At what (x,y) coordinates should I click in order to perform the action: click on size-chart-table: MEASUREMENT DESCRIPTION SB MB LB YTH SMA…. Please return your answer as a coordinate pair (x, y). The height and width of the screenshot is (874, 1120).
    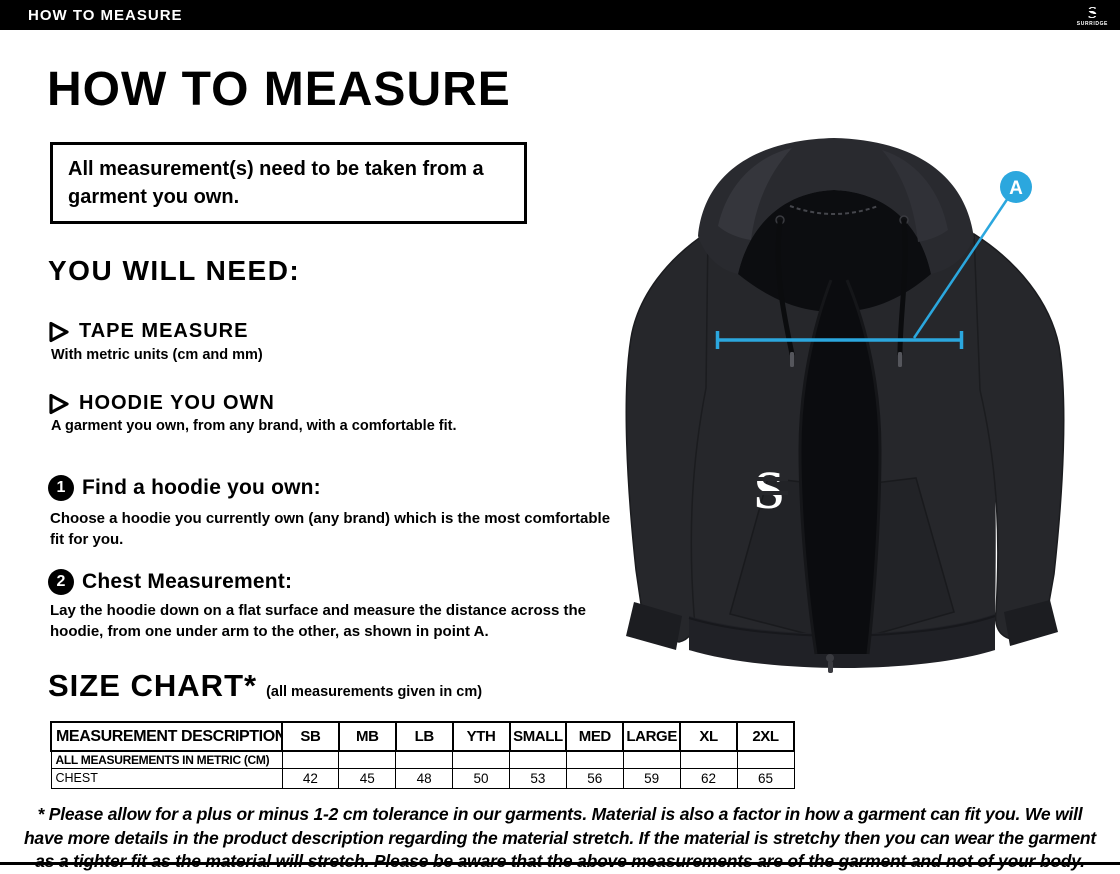
    Looking at the image, I should click on (422, 755).